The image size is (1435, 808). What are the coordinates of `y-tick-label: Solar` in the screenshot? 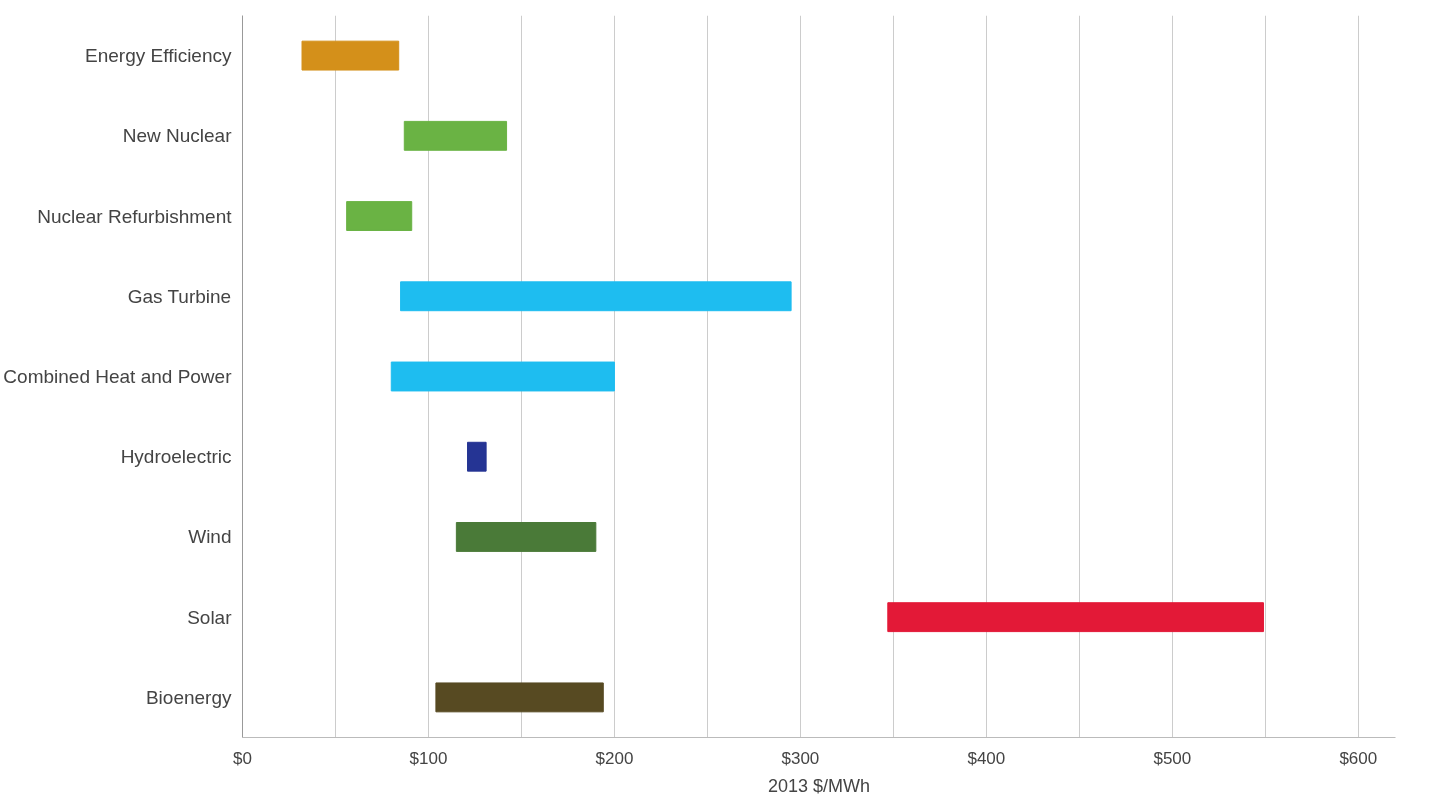 It's located at (210, 617).